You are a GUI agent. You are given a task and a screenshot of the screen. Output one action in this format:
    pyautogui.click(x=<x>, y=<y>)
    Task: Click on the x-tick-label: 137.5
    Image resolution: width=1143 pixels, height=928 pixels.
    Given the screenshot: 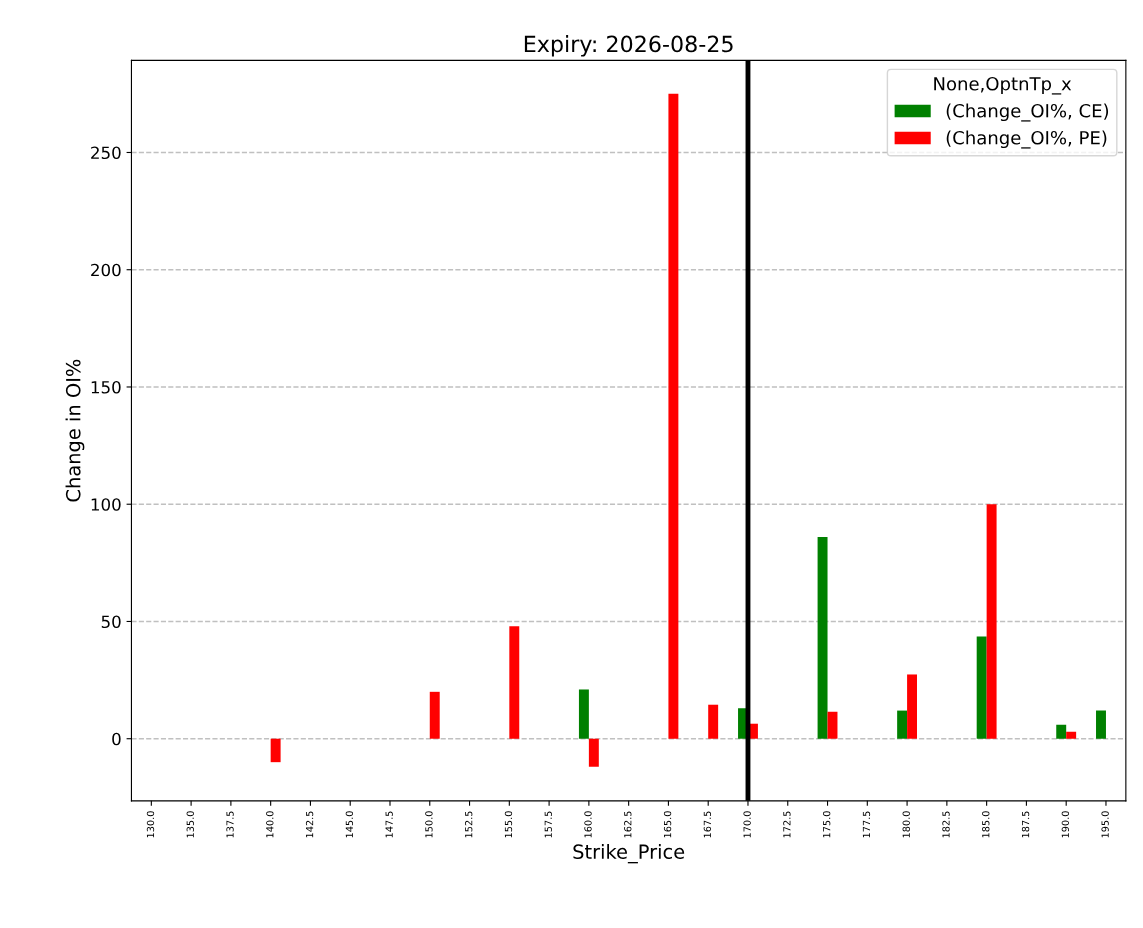 What is the action you would take?
    pyautogui.click(x=230, y=824)
    